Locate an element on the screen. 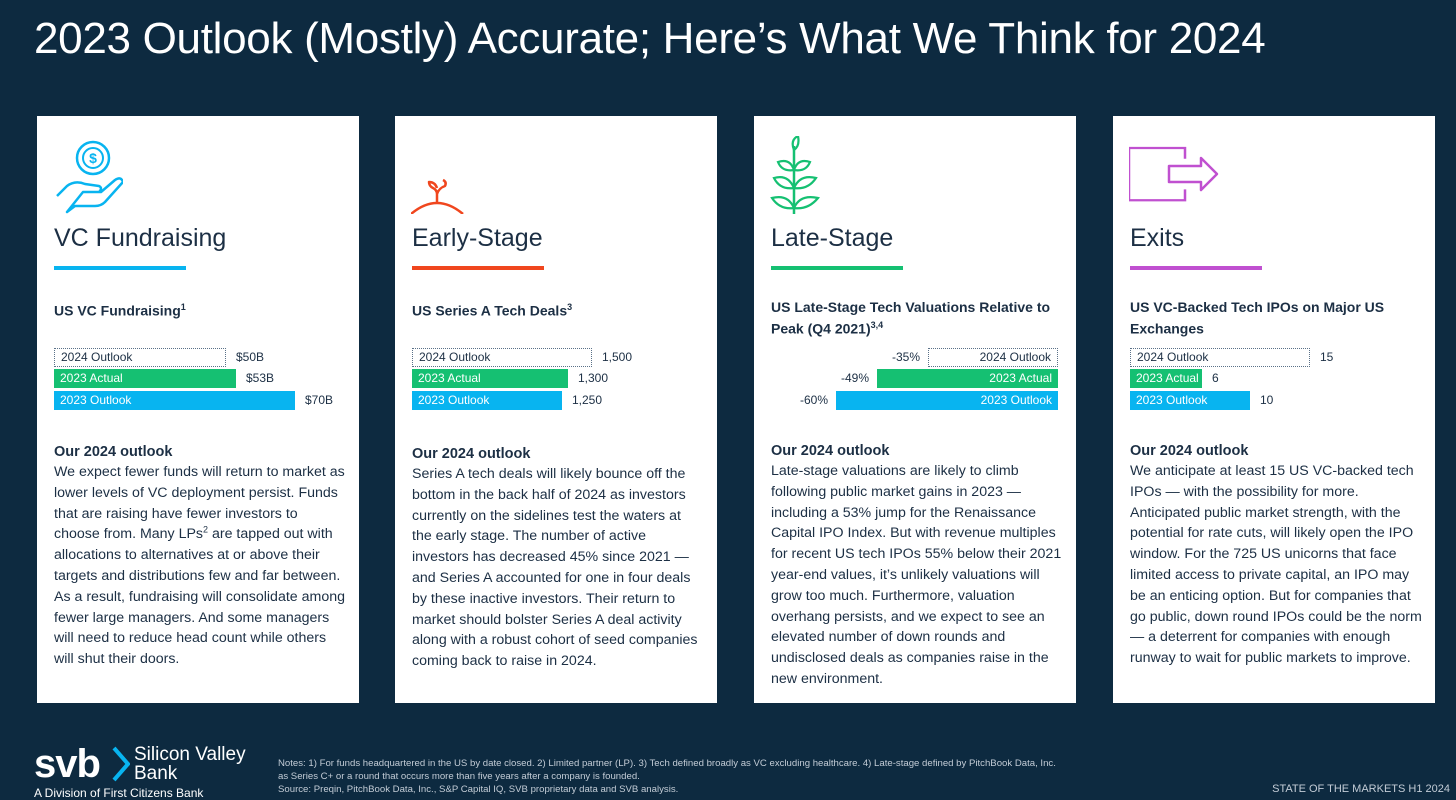 The image size is (1456, 800). bar-value-label: $70B is located at coordinates (319, 400).